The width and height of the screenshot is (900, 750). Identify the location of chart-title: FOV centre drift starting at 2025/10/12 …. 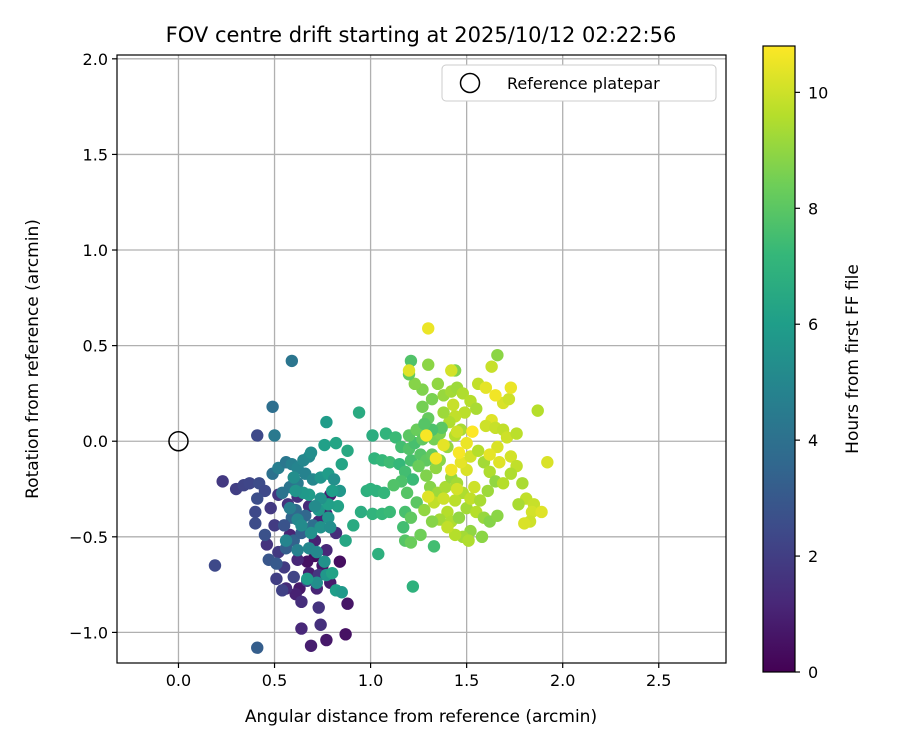
(421, 35).